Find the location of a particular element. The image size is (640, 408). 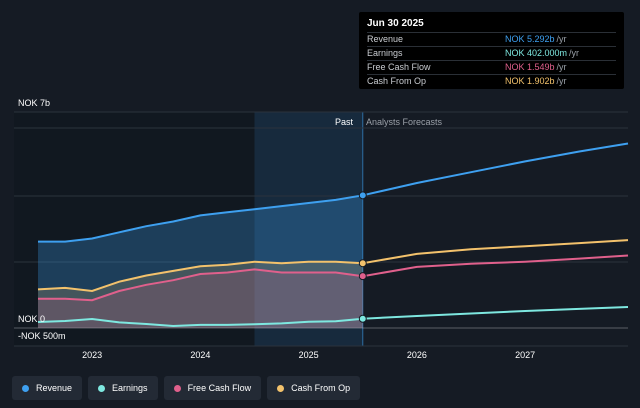

legend-label: Earnings is located at coordinates (130, 388).